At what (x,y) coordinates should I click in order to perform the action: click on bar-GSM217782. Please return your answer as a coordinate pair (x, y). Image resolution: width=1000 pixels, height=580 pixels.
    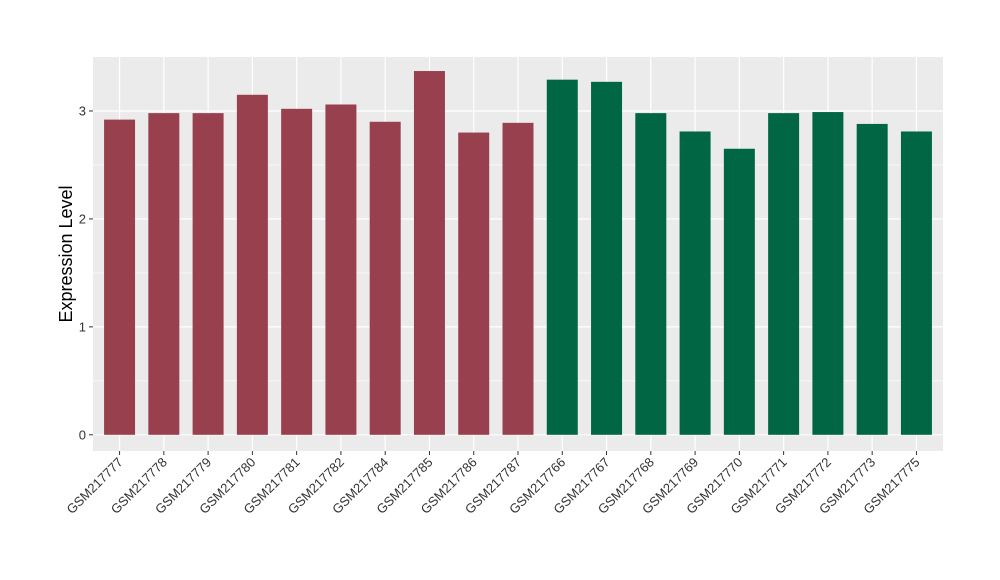
    Looking at the image, I should click on (341, 269).